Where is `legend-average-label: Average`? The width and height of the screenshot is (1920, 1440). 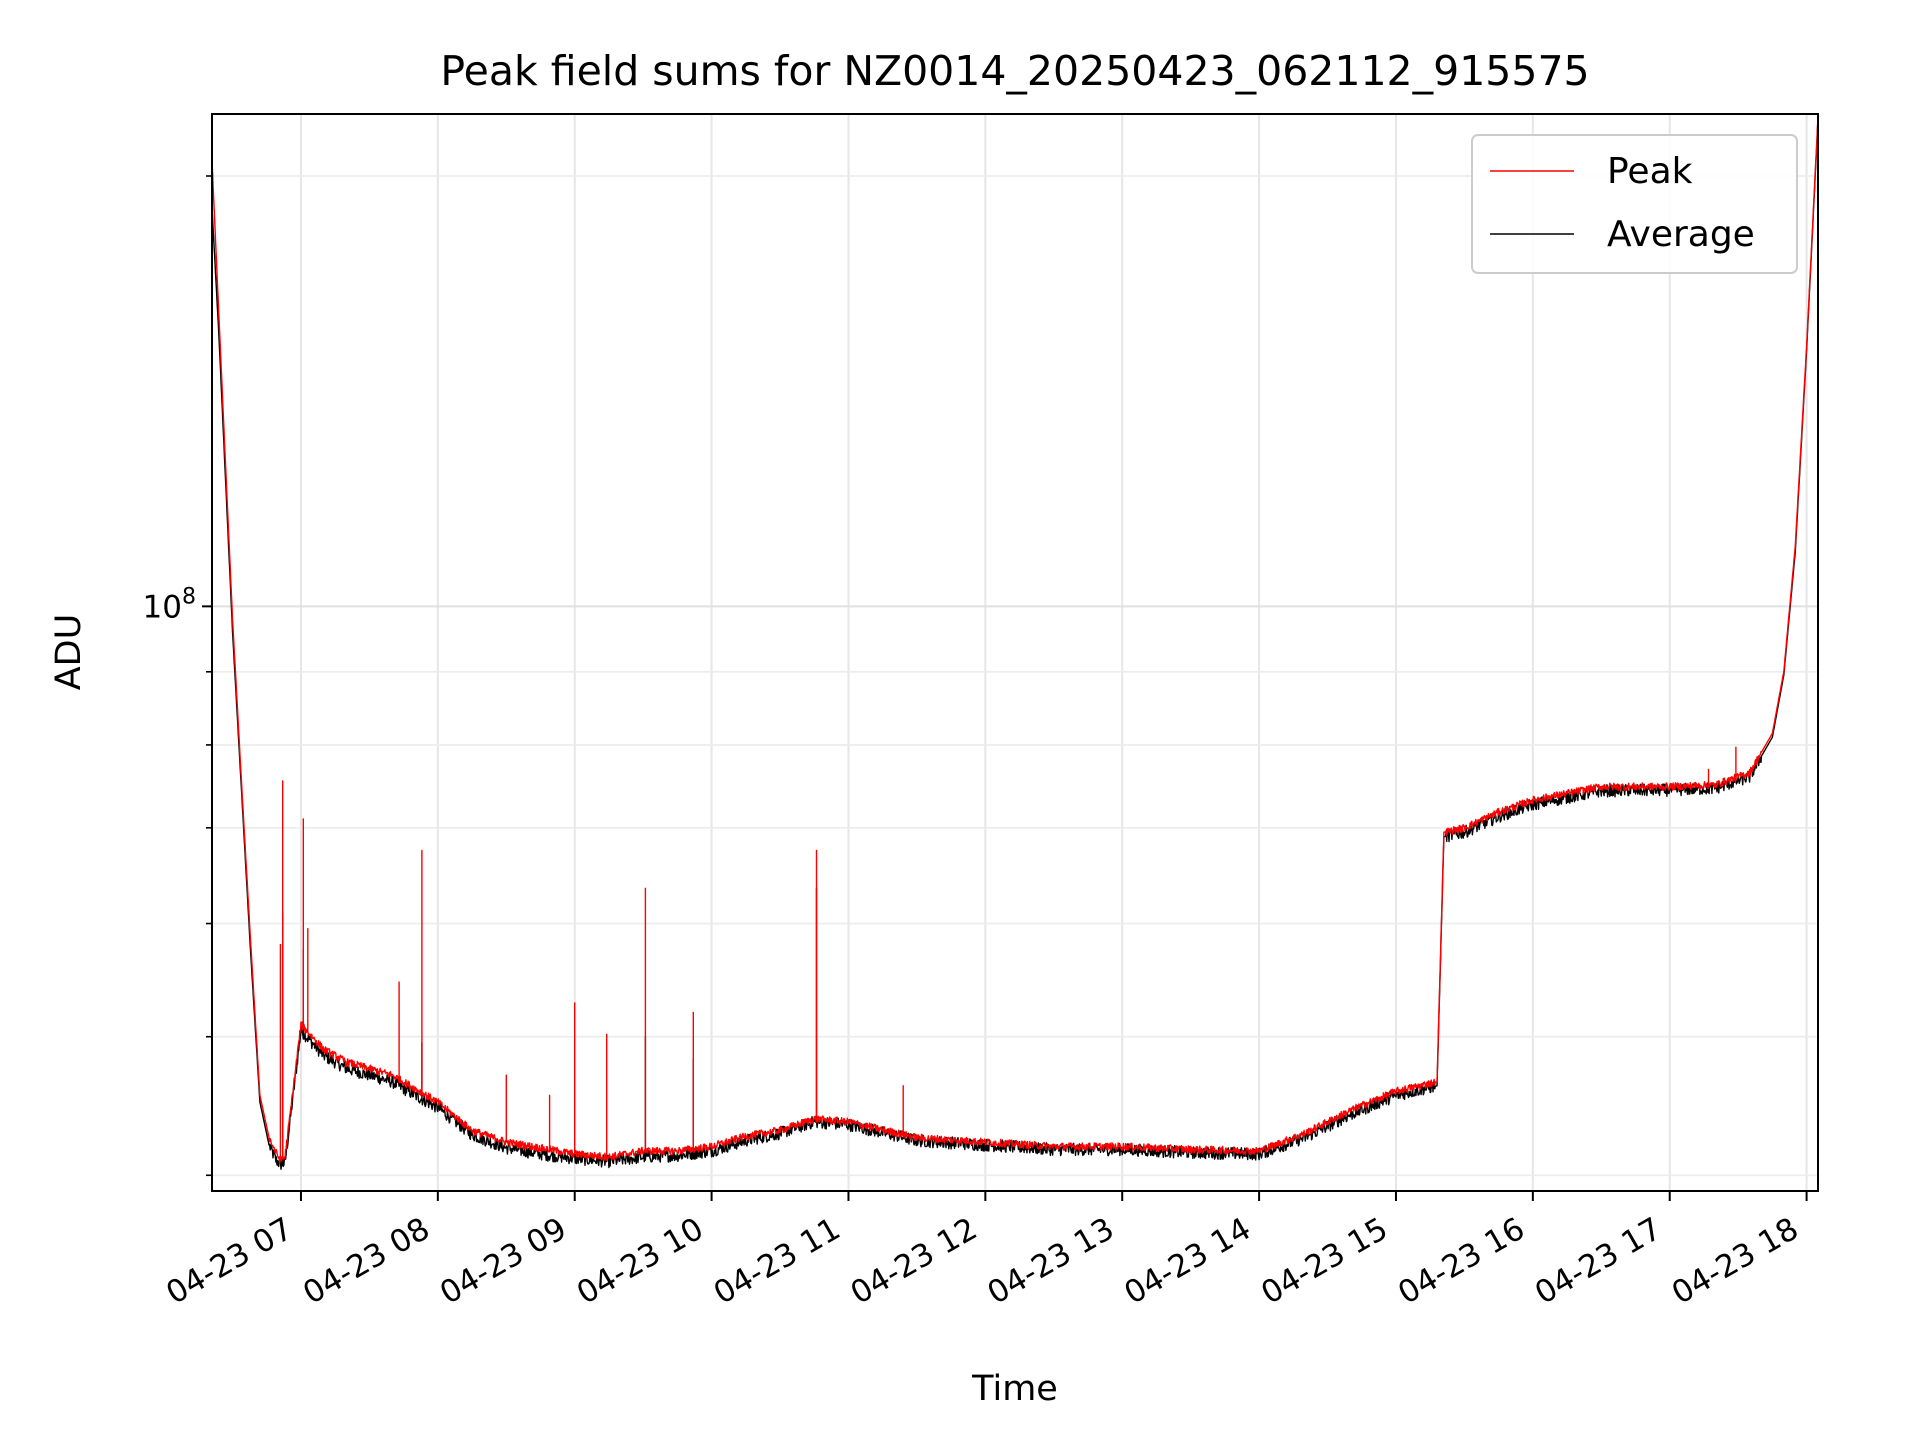 legend-average-label: Average is located at coordinates (1681, 234).